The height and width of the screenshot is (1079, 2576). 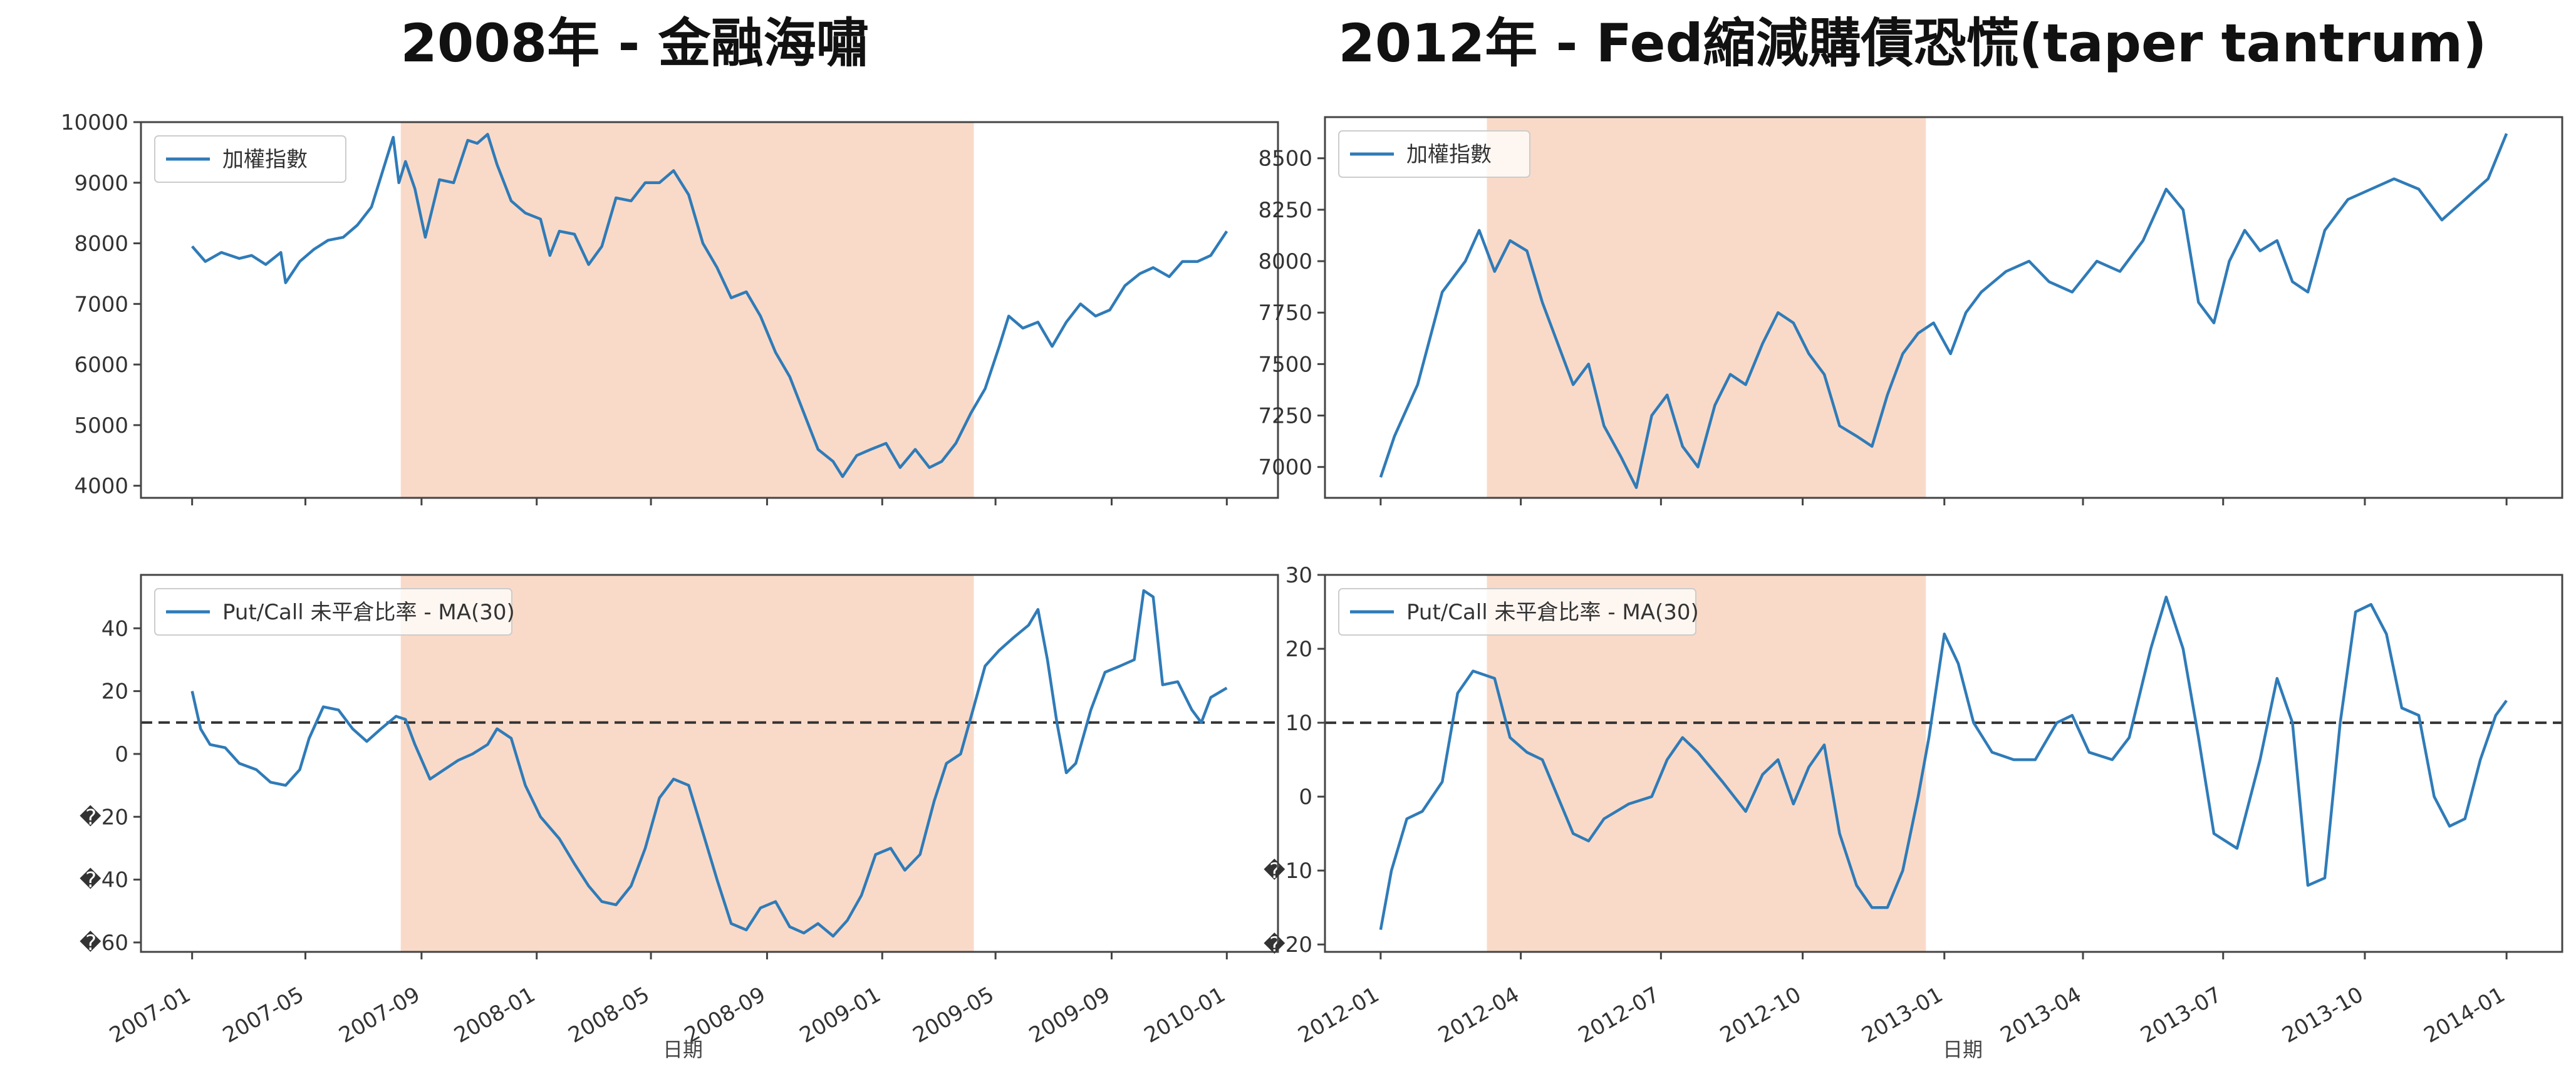 I want to click on x-tick-label: 2012-10, so click(x=1760, y=1015).